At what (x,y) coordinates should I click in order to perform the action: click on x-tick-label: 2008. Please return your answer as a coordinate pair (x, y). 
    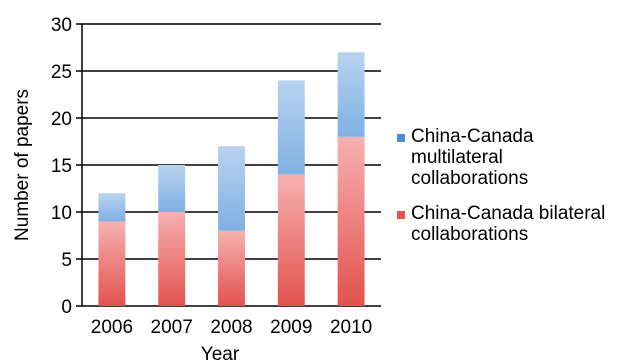
    Looking at the image, I should click on (231, 327).